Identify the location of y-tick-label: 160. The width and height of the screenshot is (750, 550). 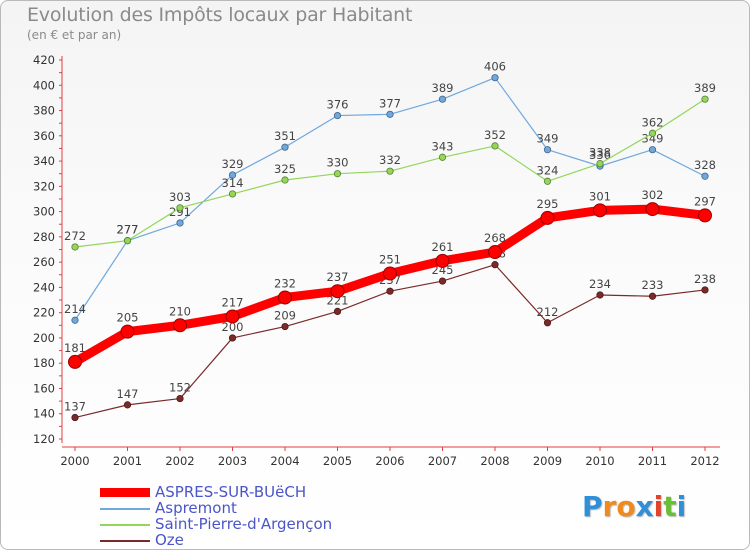
(44, 388).